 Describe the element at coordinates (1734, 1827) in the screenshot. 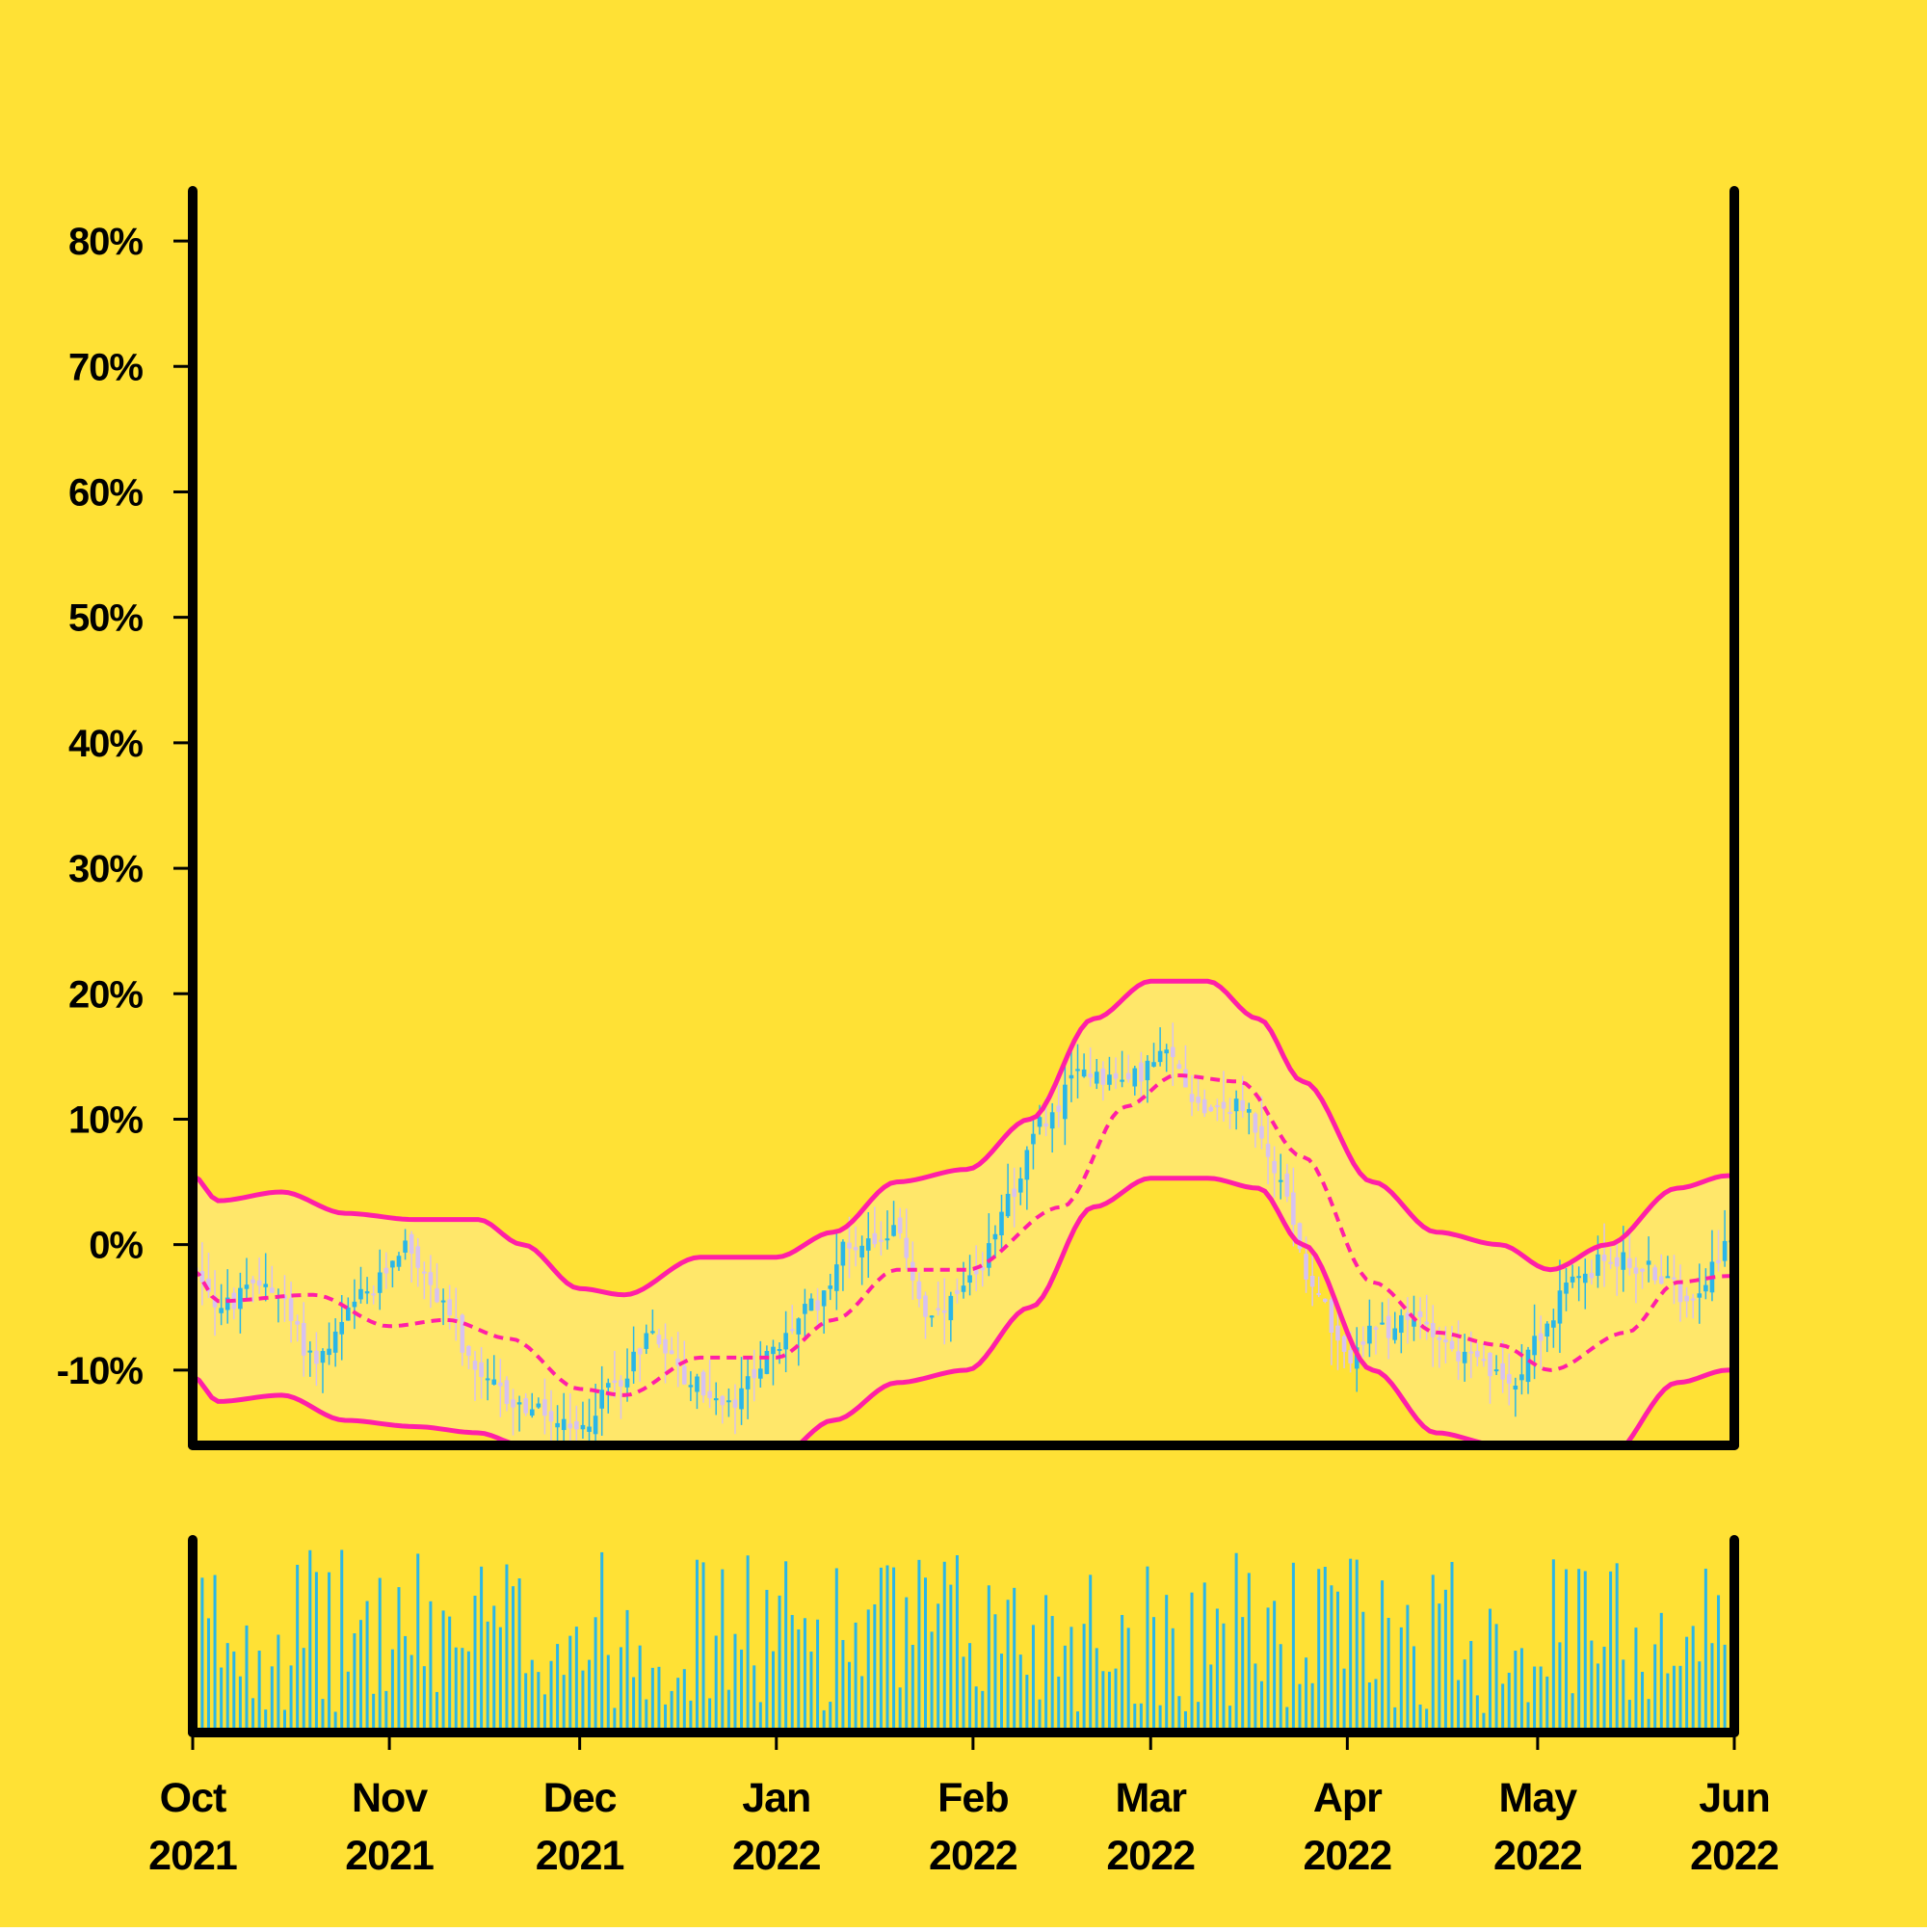

I see `x-tick-label: Jun 2022` at that location.